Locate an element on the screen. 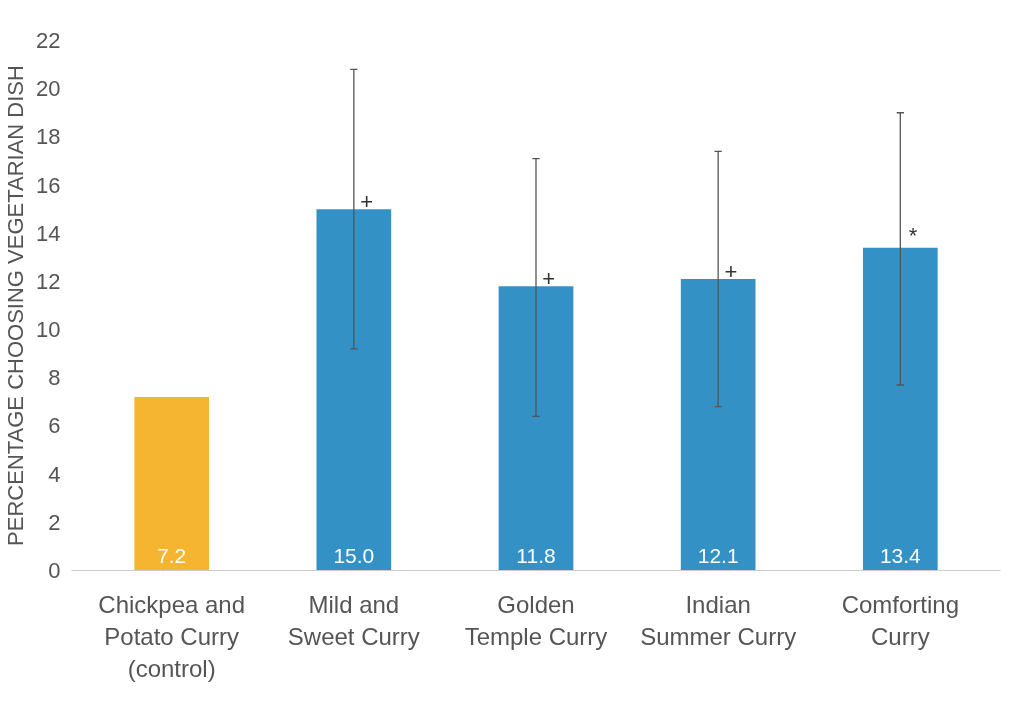 The image size is (1015, 725). x-tick-label: Chickpea and Potato Curry (control) is located at coordinates (172, 636).